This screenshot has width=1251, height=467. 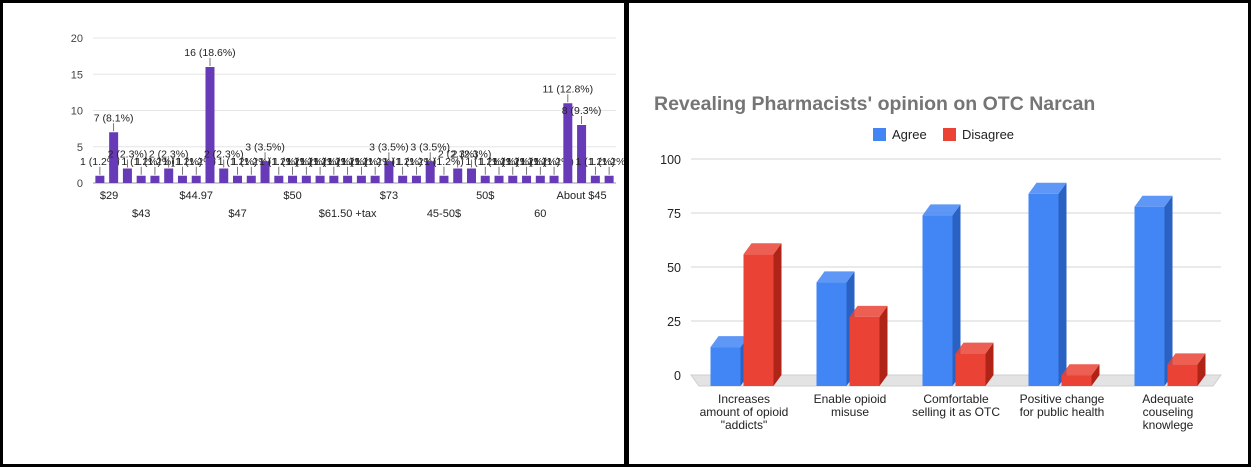 What do you see at coordinates (744, 412) in the screenshot?
I see `category-label: amount of opioid` at bounding box center [744, 412].